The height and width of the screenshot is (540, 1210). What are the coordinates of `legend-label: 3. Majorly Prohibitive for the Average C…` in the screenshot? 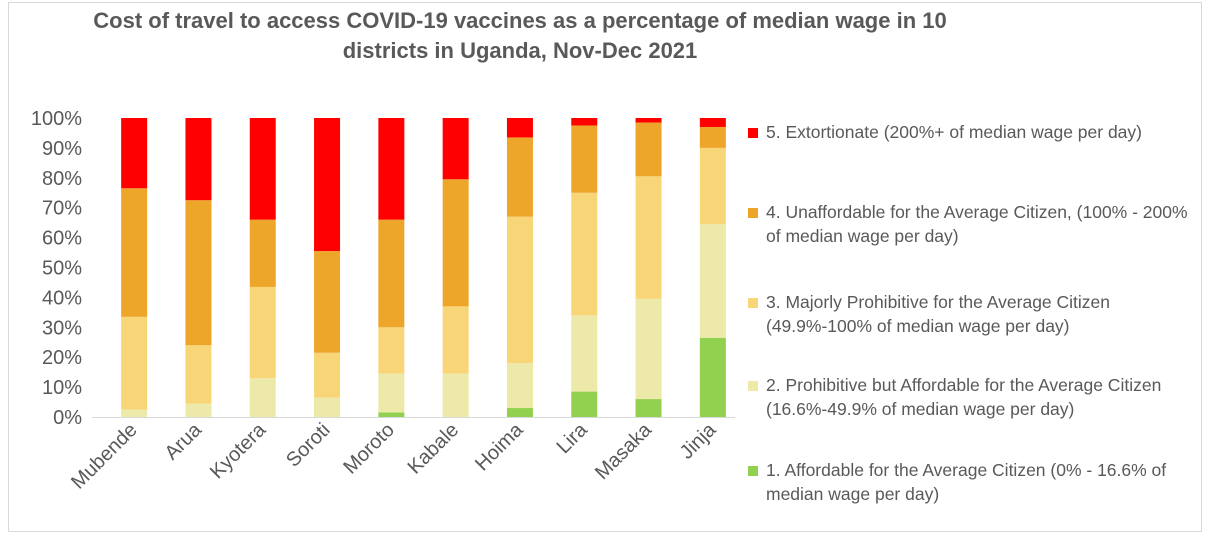 It's located at (938, 314).